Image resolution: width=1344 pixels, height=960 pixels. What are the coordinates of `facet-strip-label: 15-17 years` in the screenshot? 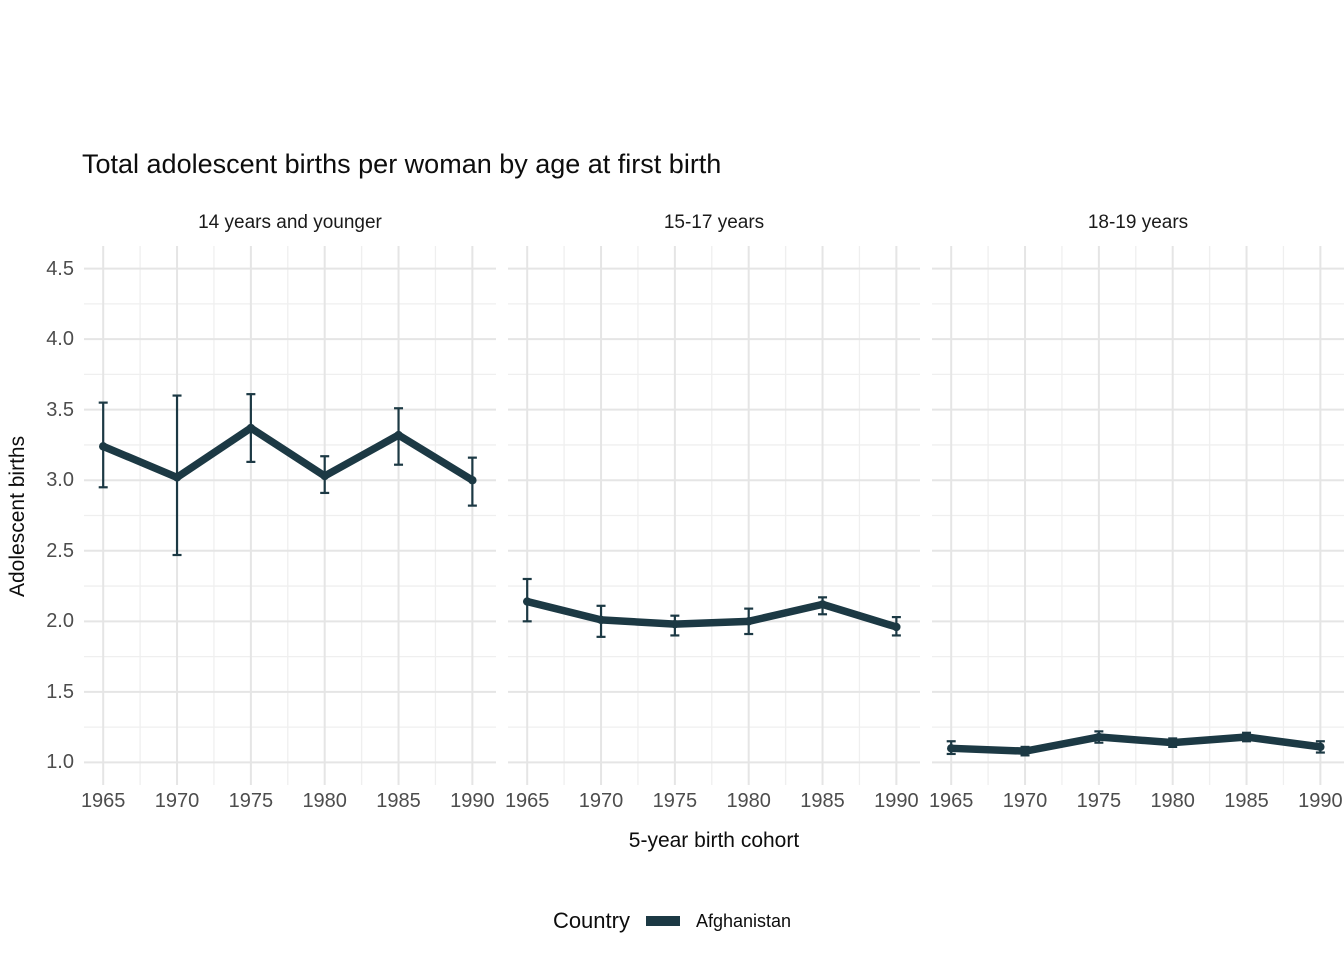 It's located at (714, 222).